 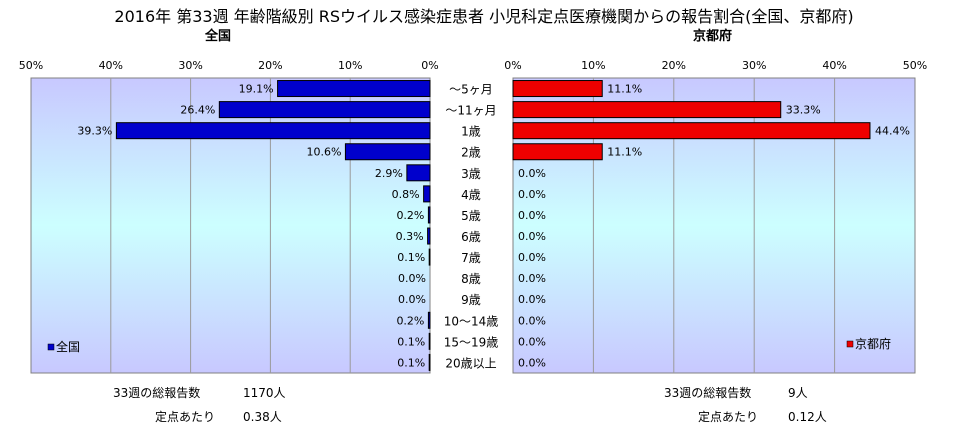 I want to click on kyoto-x-tick: 40%, so click(x=834, y=65).